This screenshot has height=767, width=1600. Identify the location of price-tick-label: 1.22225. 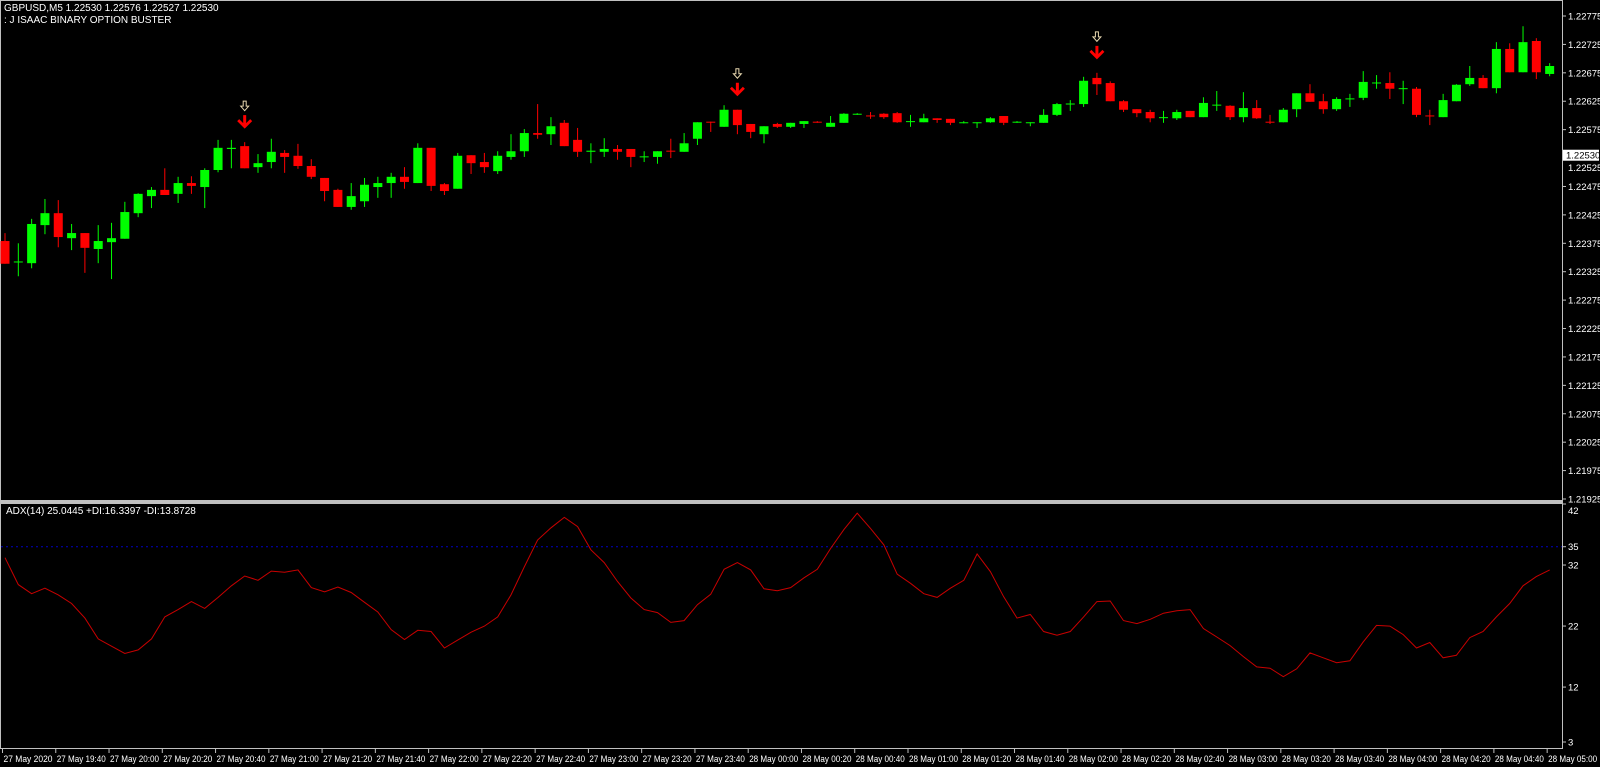
(1584, 329).